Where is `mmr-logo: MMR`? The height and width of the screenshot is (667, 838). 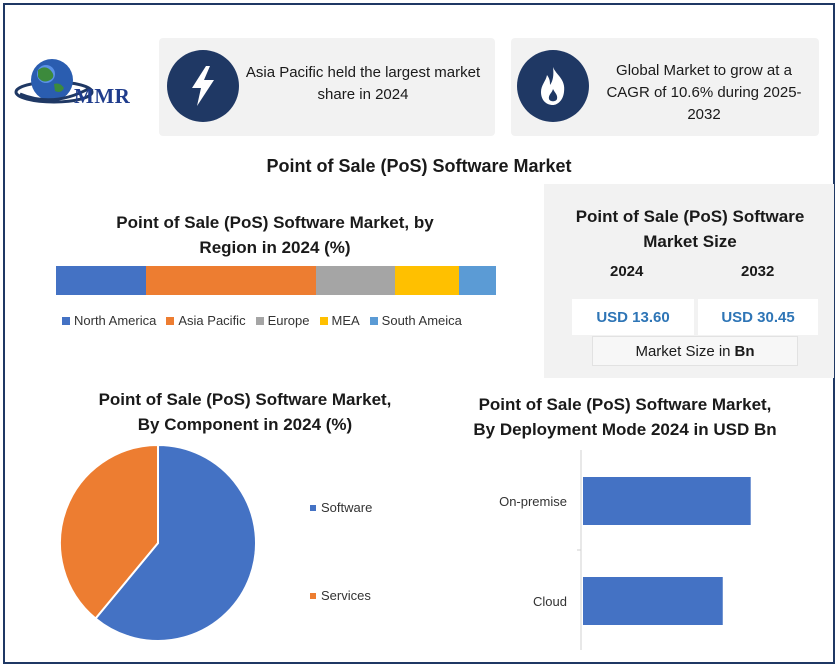
mmr-logo: MMR is located at coordinates (80, 82).